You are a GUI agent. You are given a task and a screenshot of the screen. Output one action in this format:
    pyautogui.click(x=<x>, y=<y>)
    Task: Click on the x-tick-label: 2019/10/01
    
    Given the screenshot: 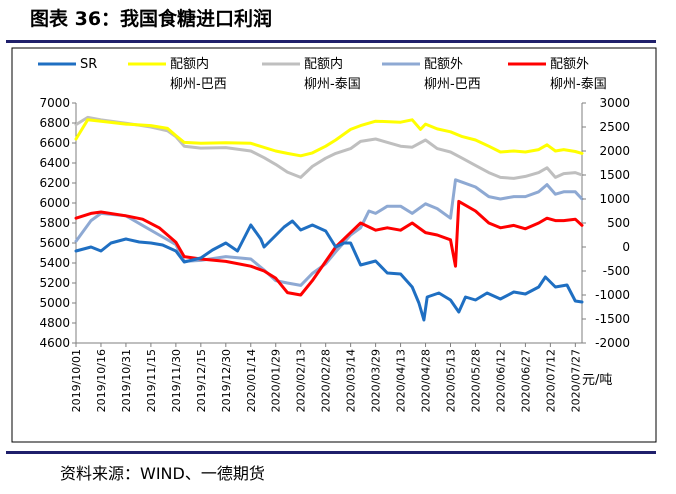 What is the action you would take?
    pyautogui.click(x=76, y=380)
    